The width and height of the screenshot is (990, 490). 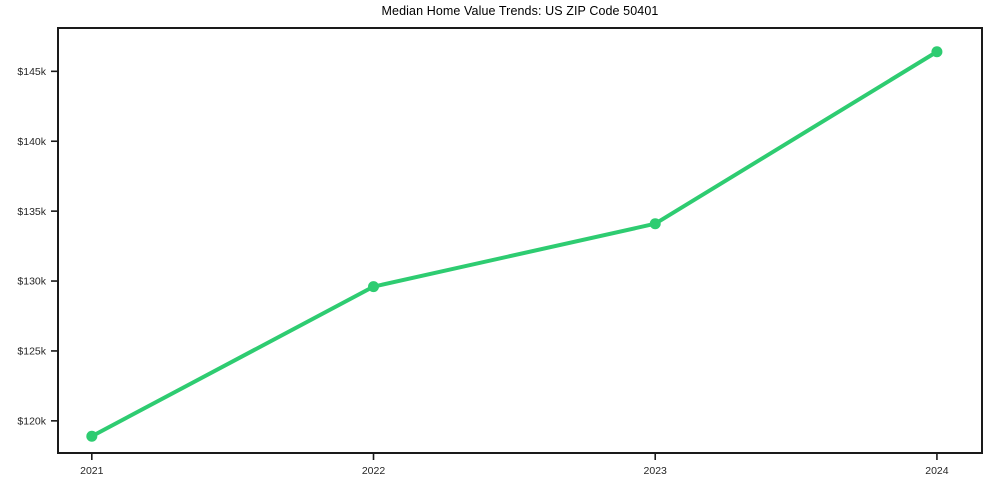 I want to click on x-axis-tick-label: 2024, so click(x=937, y=471).